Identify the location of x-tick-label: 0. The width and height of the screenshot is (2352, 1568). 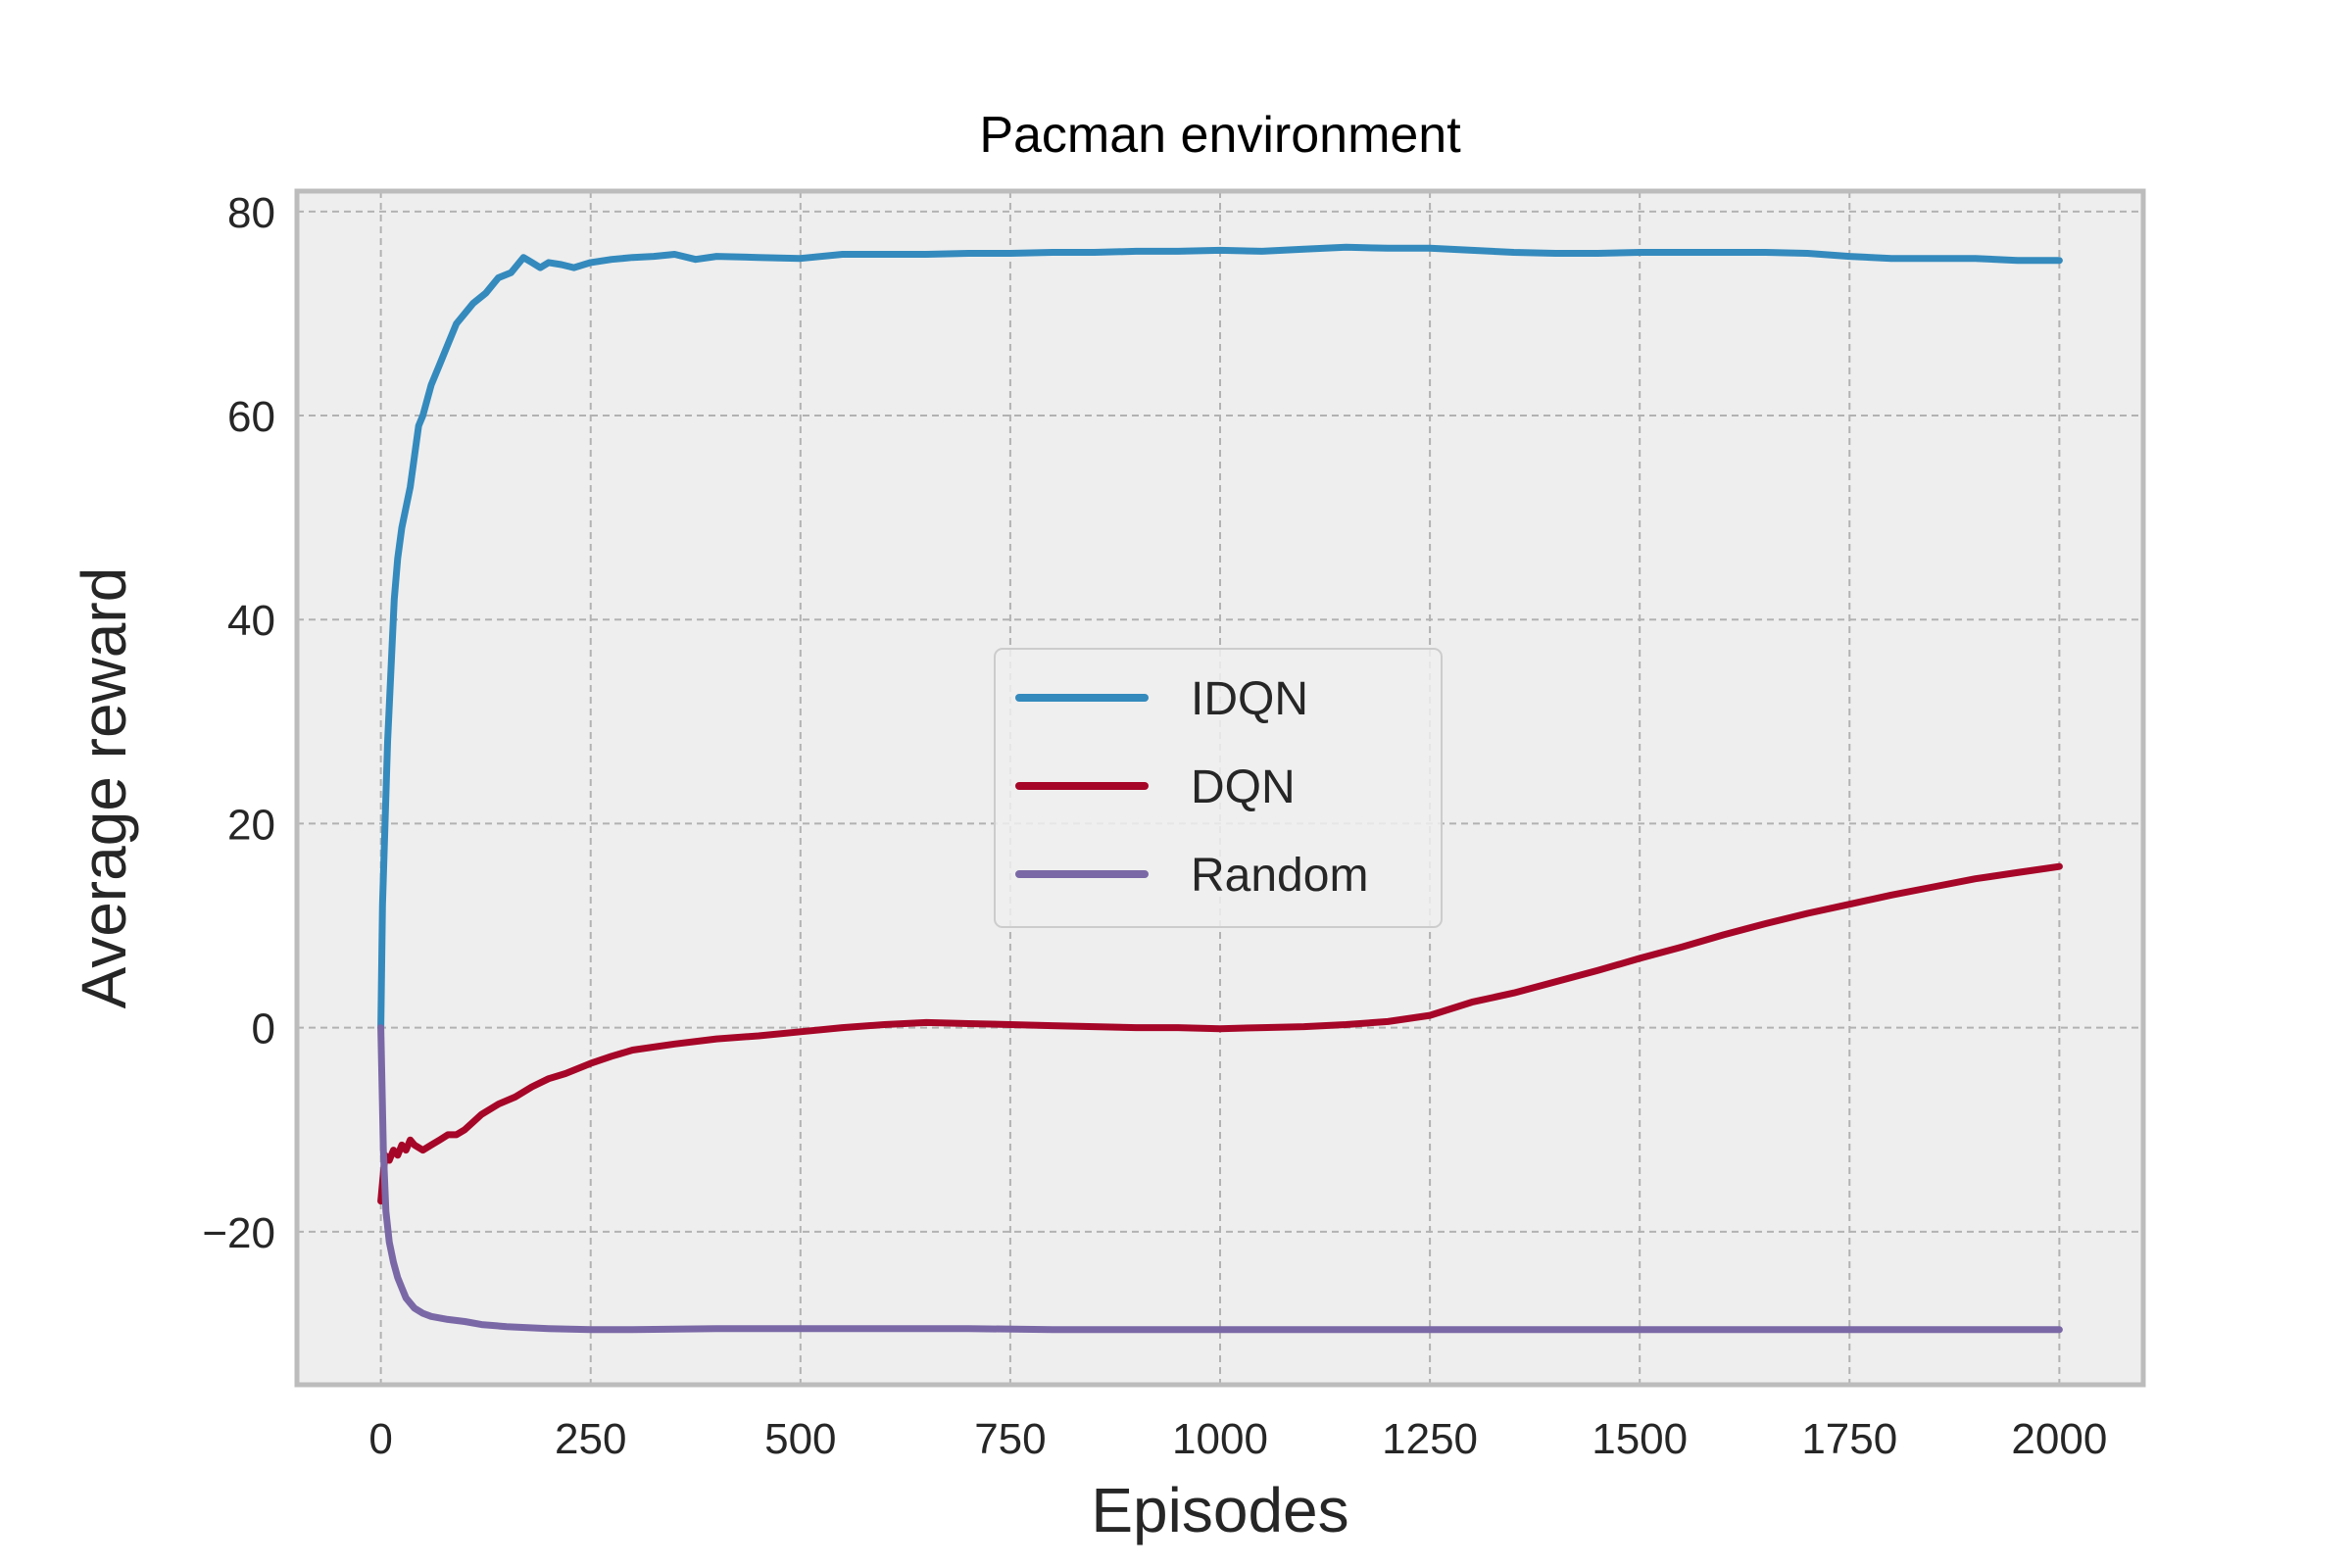
(380, 1439).